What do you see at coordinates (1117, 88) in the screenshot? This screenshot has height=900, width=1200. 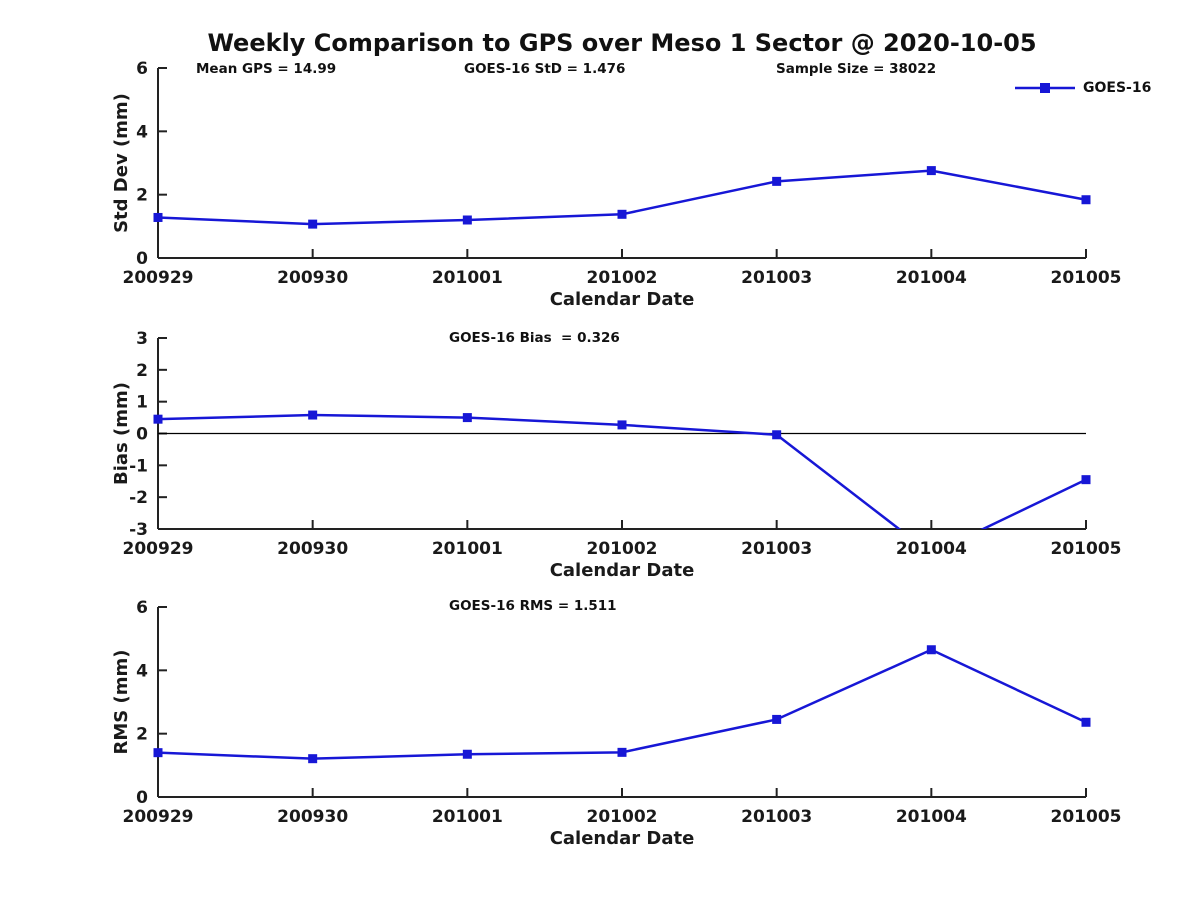 I see `legend-label: GOES-16` at bounding box center [1117, 88].